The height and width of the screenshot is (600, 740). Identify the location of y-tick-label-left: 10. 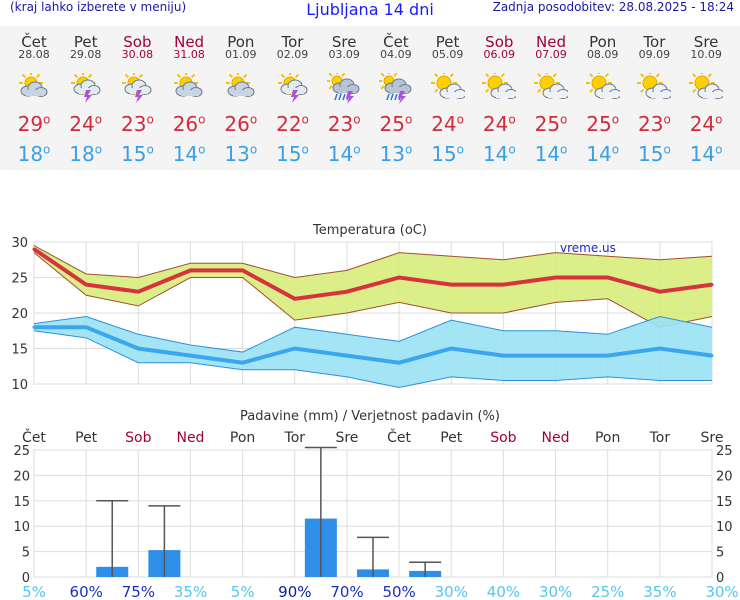
(21, 527).